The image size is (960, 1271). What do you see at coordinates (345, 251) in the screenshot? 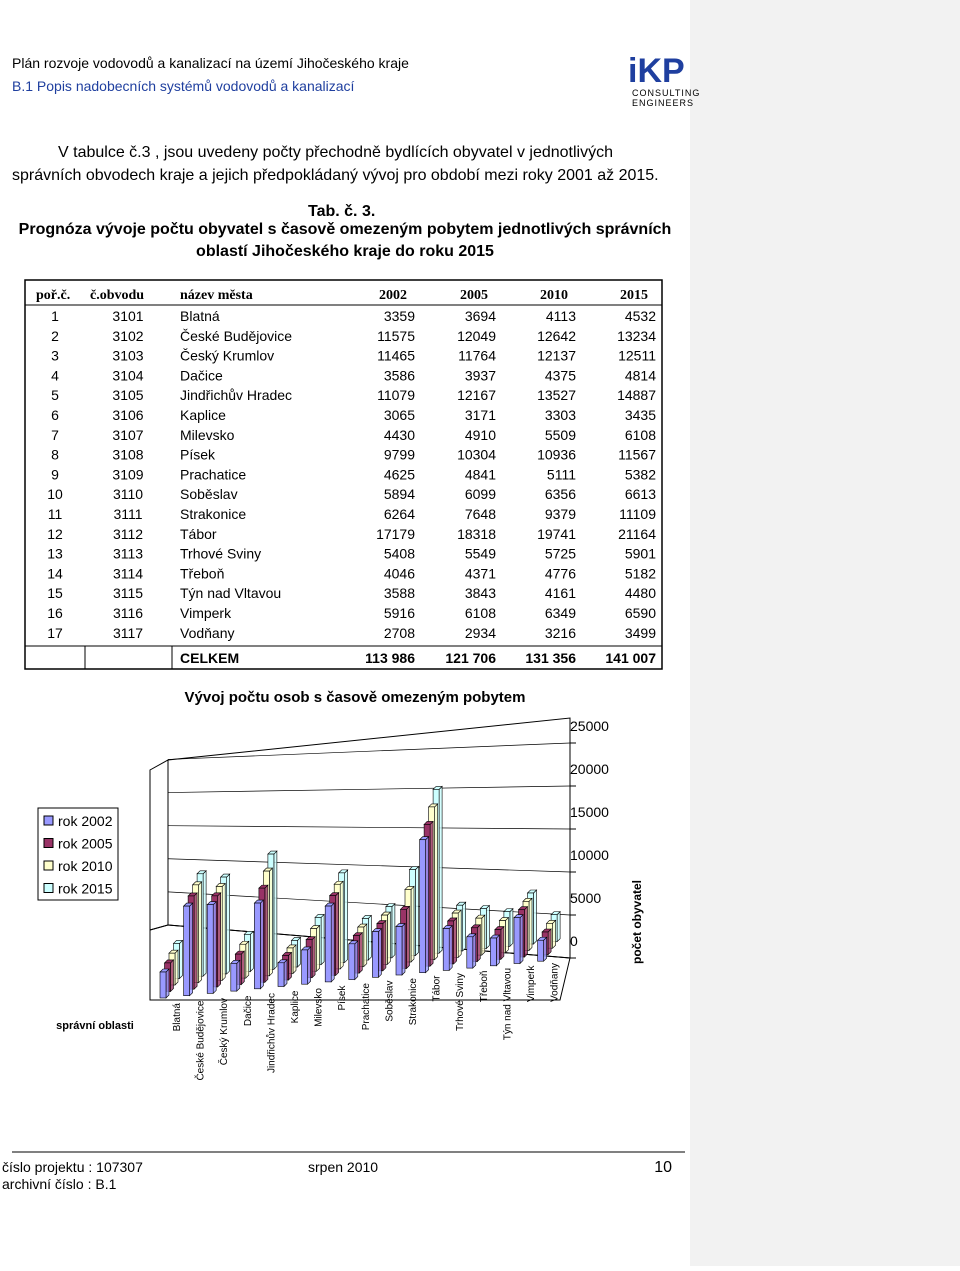
I see `caption: oblastí Jihočeského kraje do roku 2015` at bounding box center [345, 251].